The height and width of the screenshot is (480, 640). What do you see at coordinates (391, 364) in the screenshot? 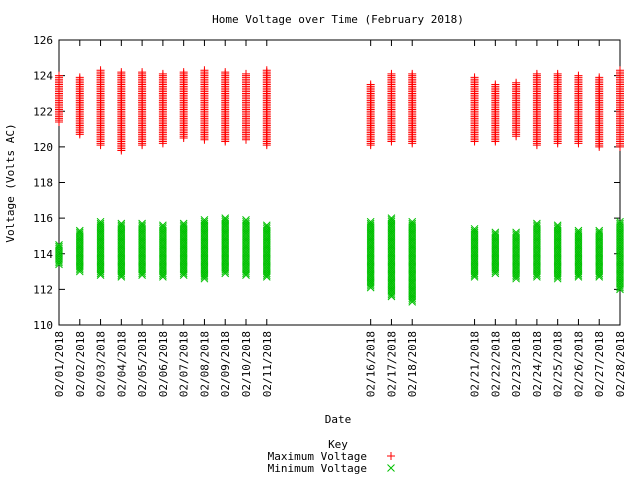
I see `x-tick-label: 02/17/2018` at bounding box center [391, 364].